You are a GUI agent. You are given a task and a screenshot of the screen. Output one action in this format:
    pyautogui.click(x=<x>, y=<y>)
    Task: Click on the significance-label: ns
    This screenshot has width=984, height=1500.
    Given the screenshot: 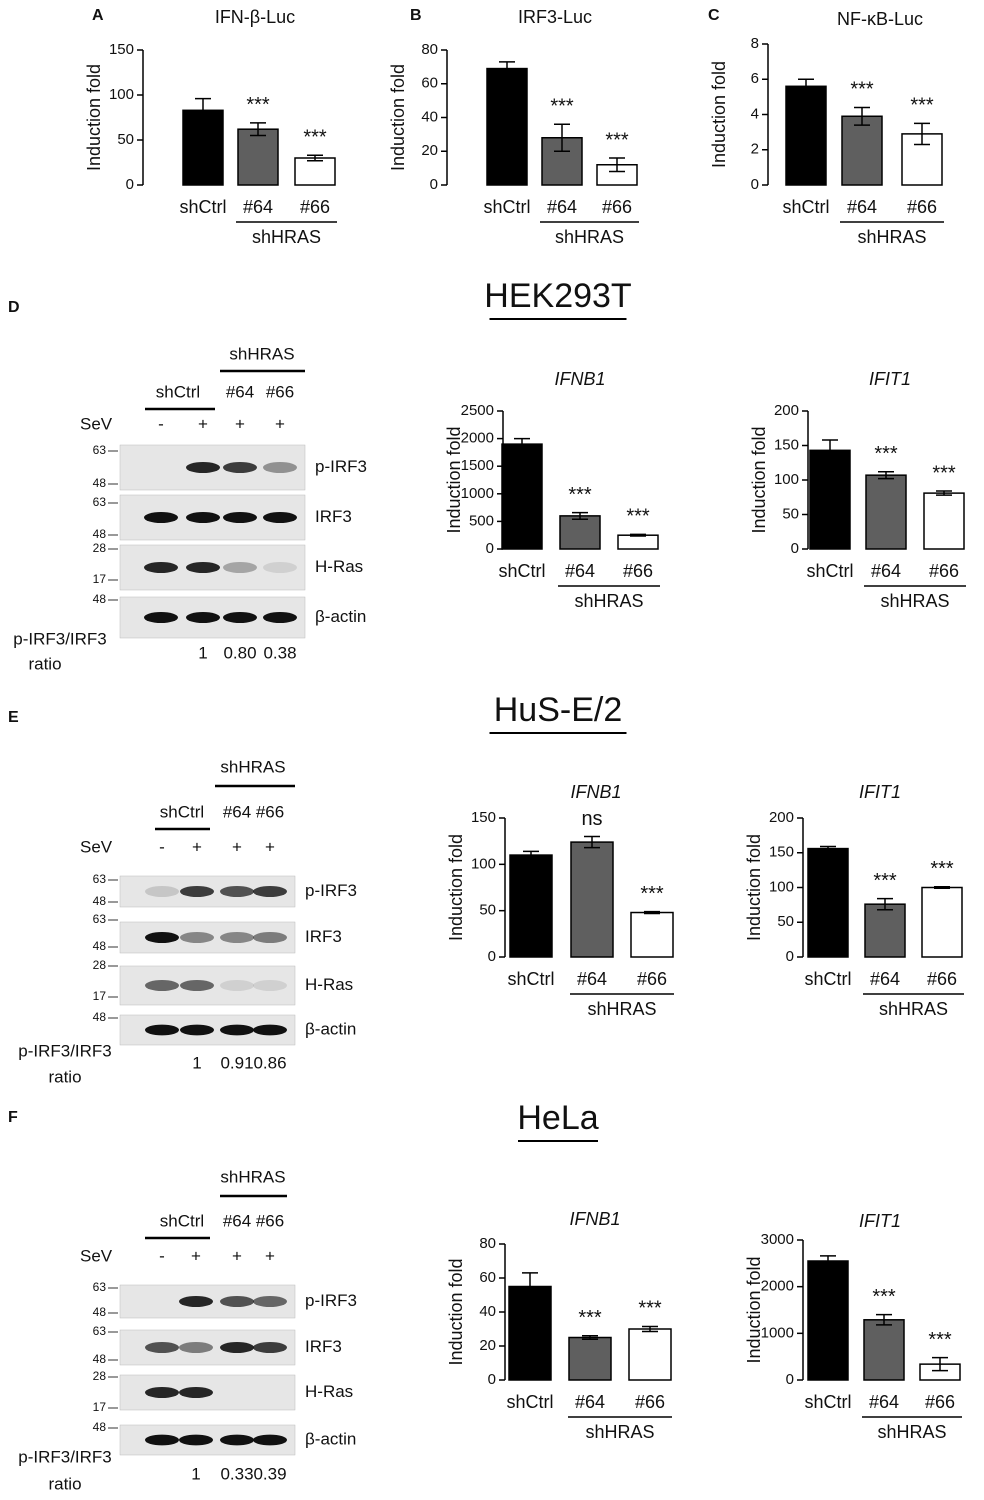 What is the action you would take?
    pyautogui.click(x=591, y=819)
    